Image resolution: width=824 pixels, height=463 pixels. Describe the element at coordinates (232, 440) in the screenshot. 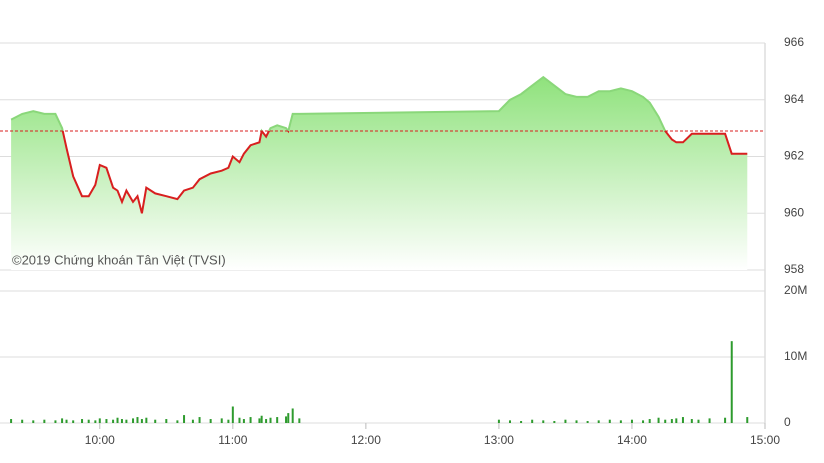

I see `x-tick-label: 11:00` at that location.